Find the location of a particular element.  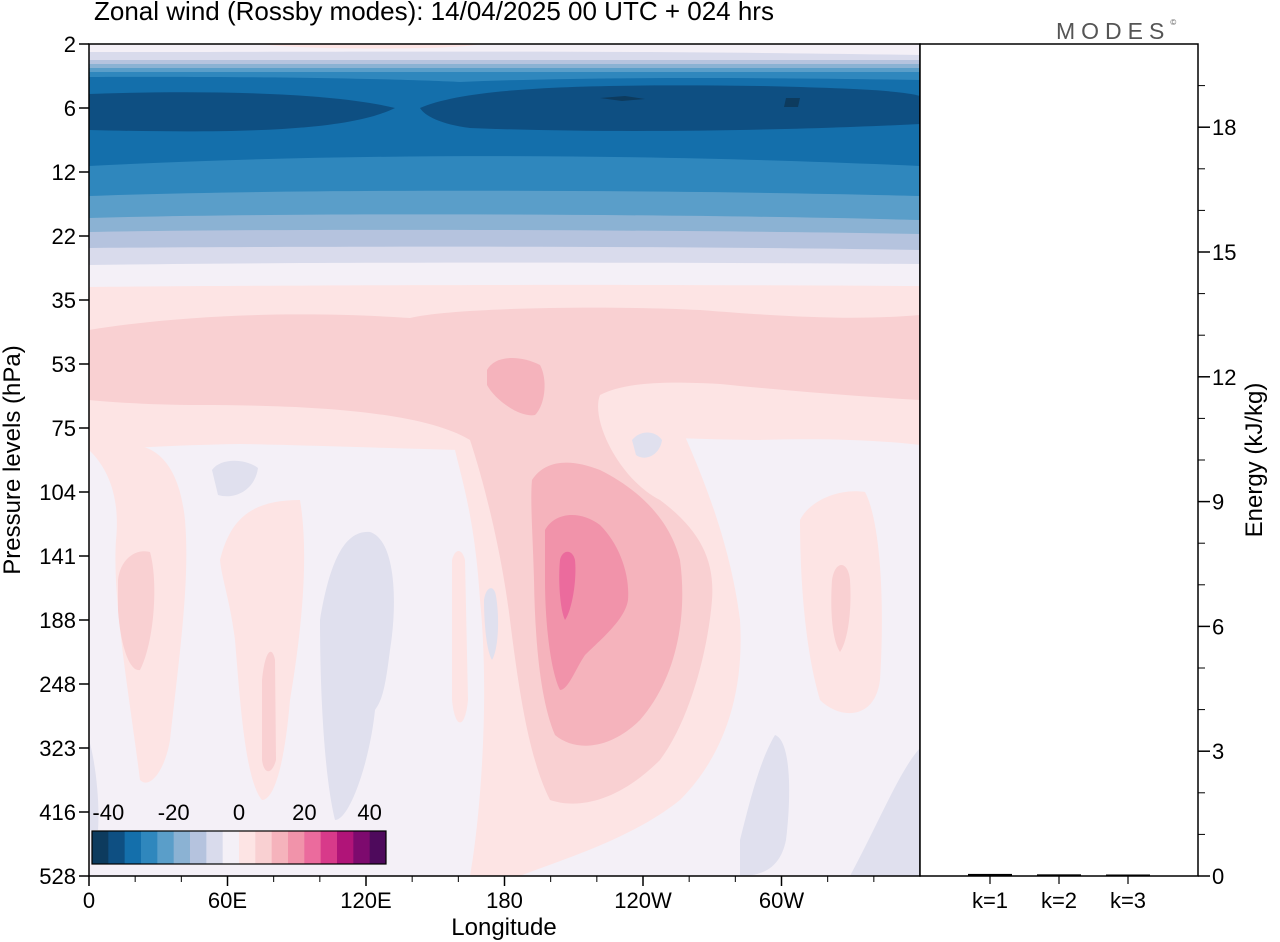

y-axis-label: Pressure levels (hPa) is located at coordinates (13, 459).